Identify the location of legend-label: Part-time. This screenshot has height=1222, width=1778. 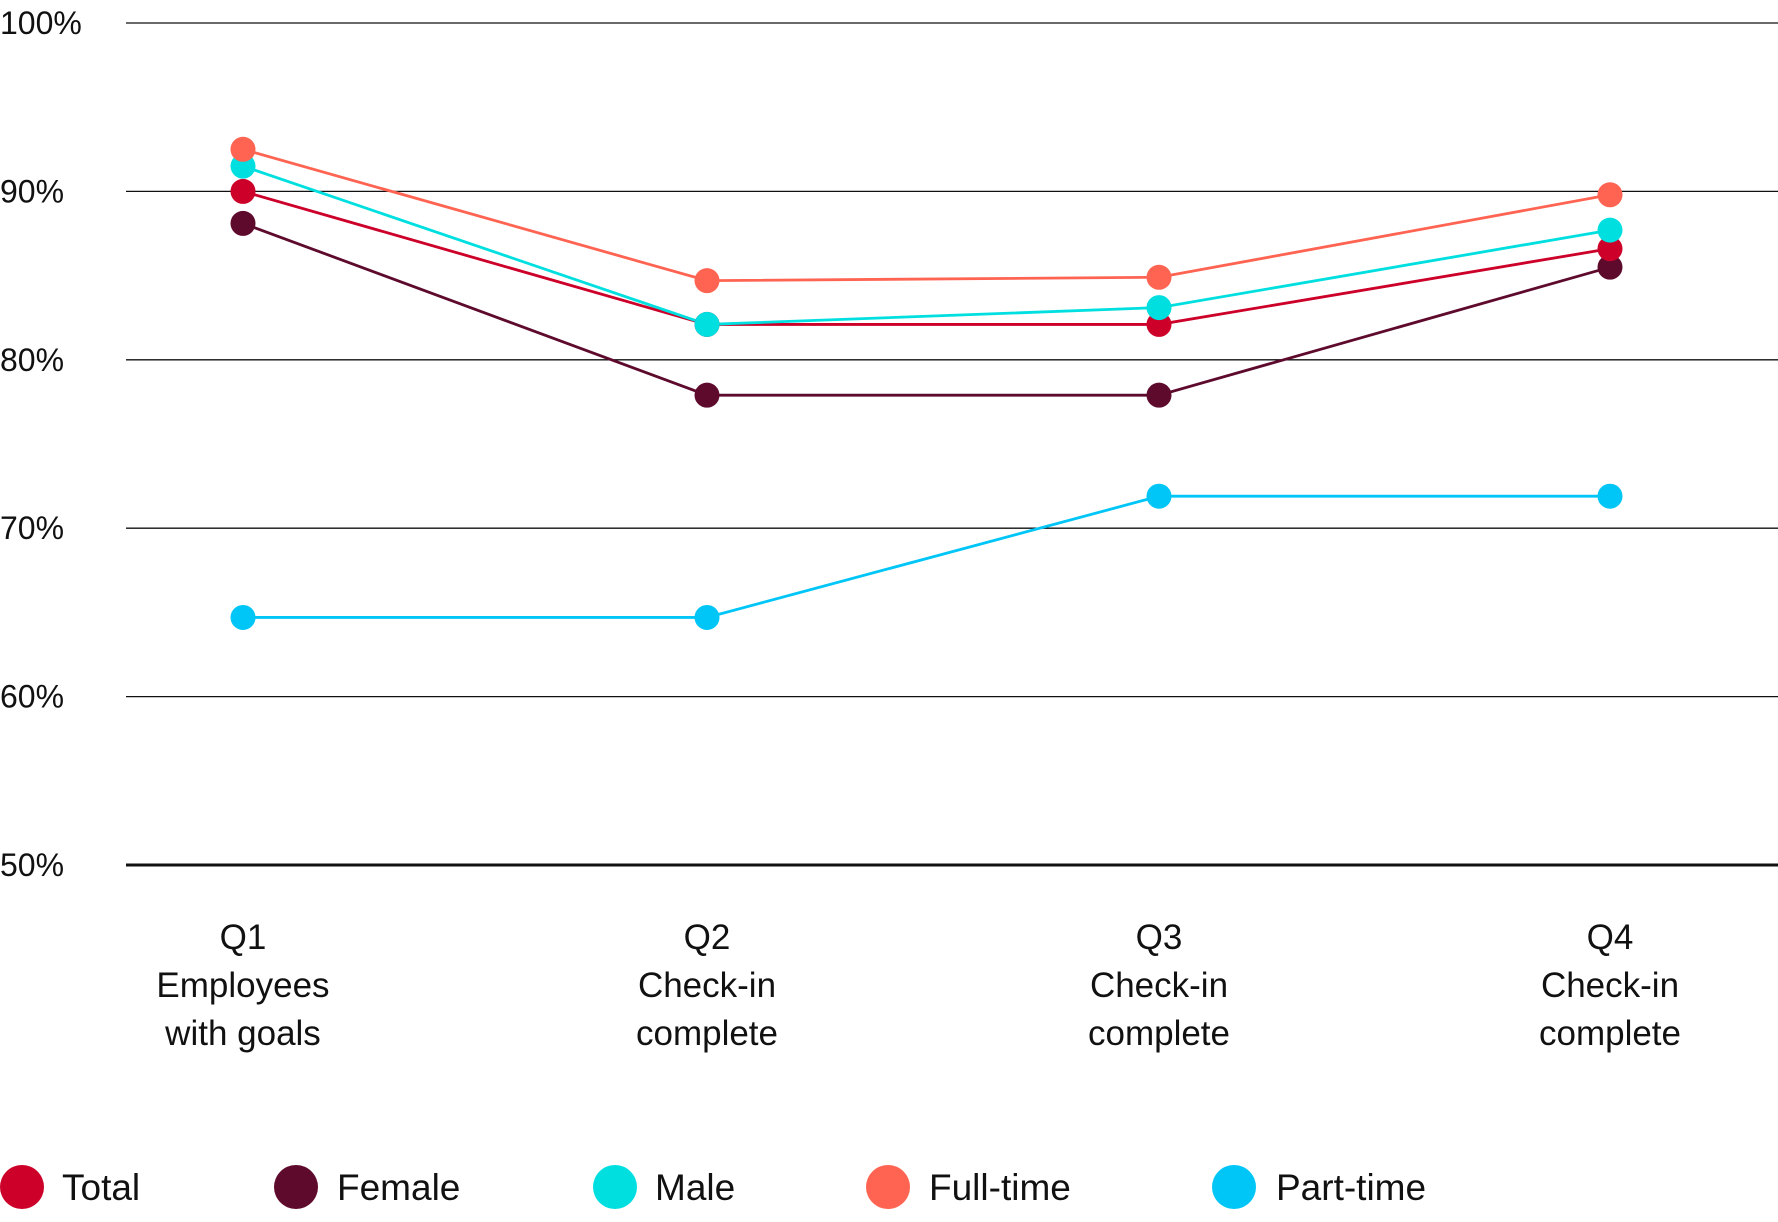
(1351, 1187).